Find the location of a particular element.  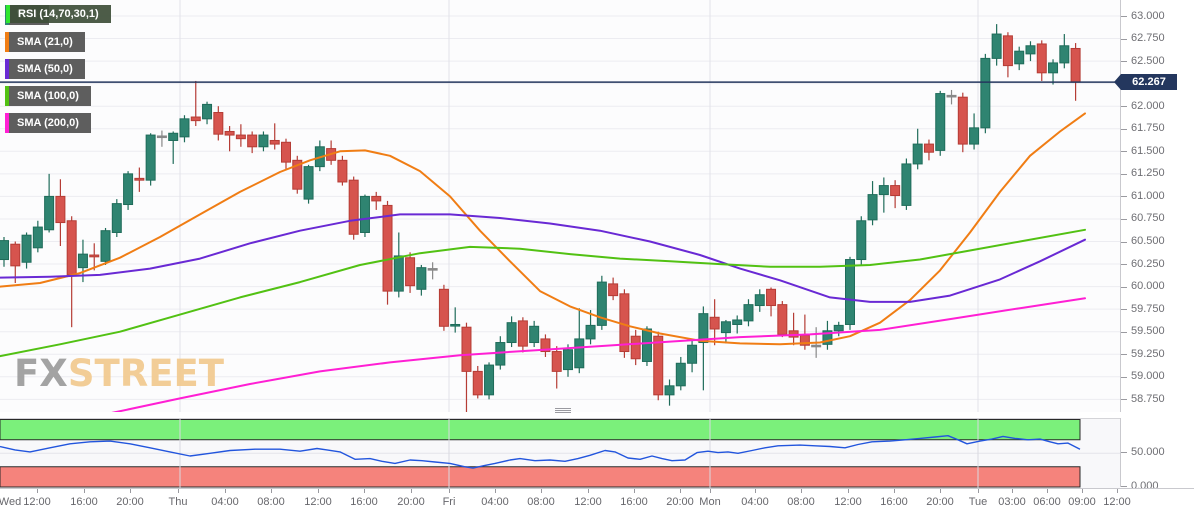

watermark-street: STREET is located at coordinates (145, 373).